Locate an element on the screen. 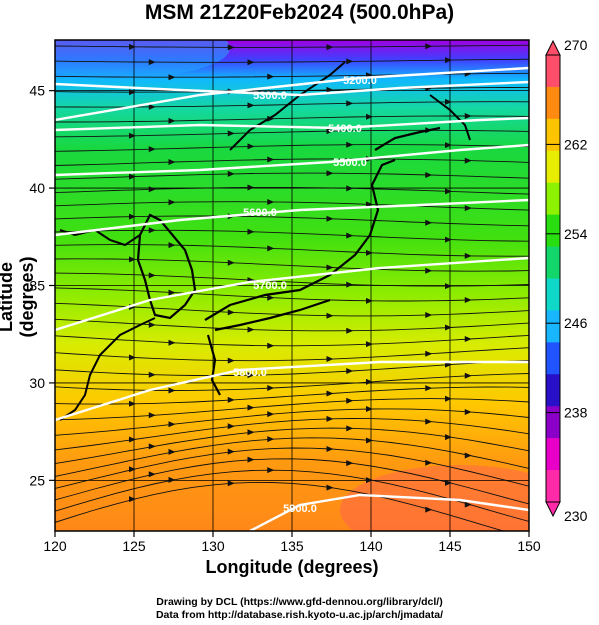 This screenshot has width=599, height=625. x-tick-label: 150 is located at coordinates (529, 546).